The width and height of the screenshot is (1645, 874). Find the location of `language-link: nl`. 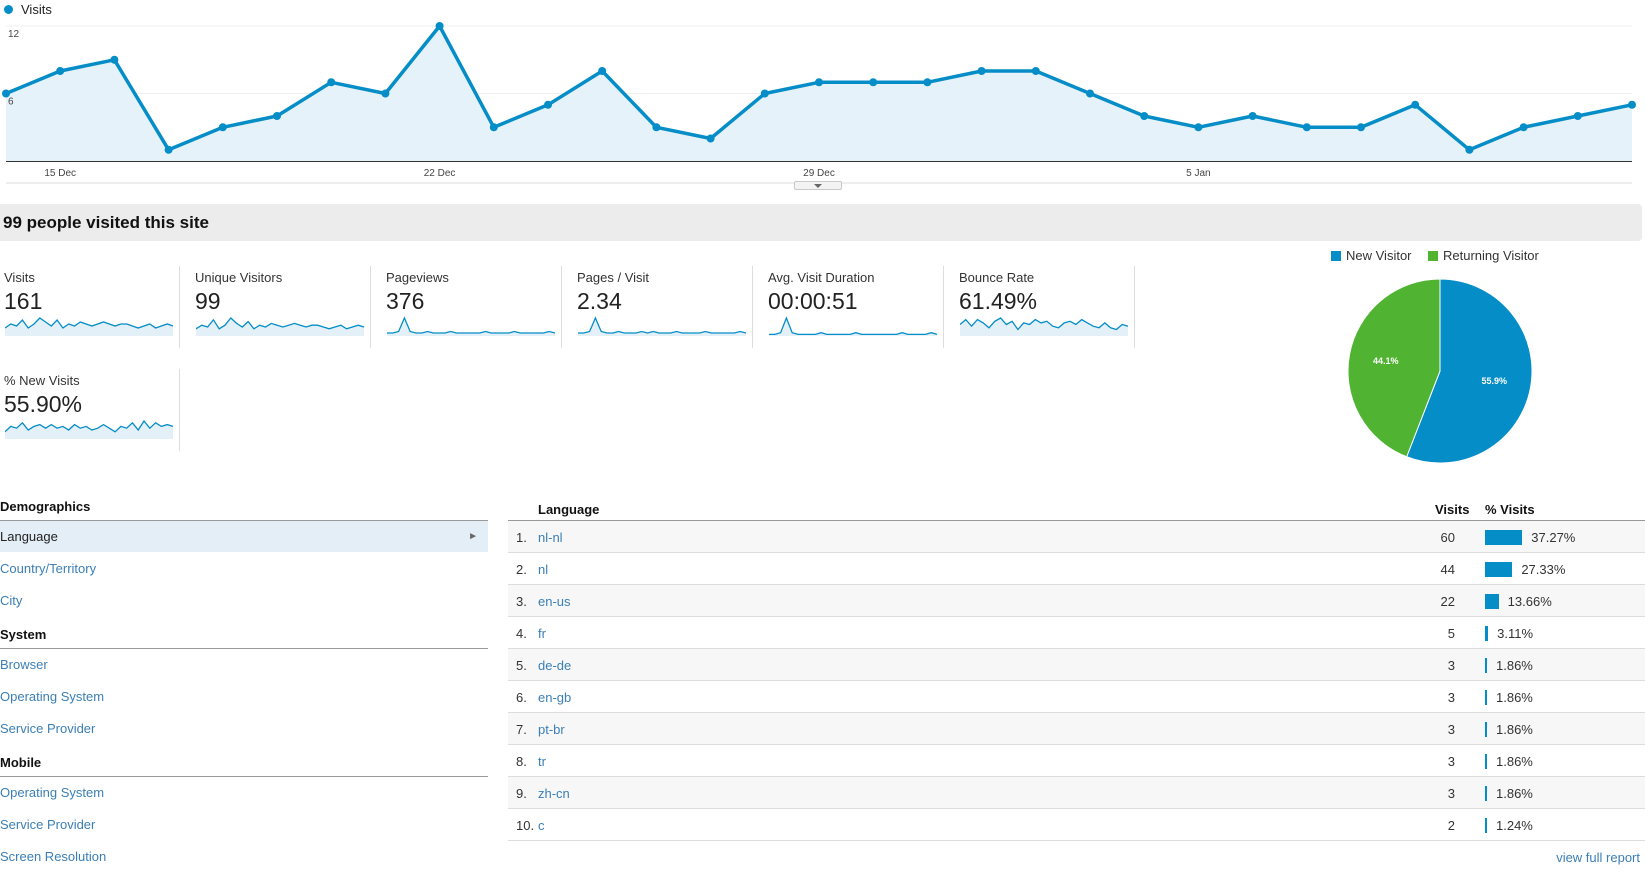

language-link: nl is located at coordinates (543, 569).